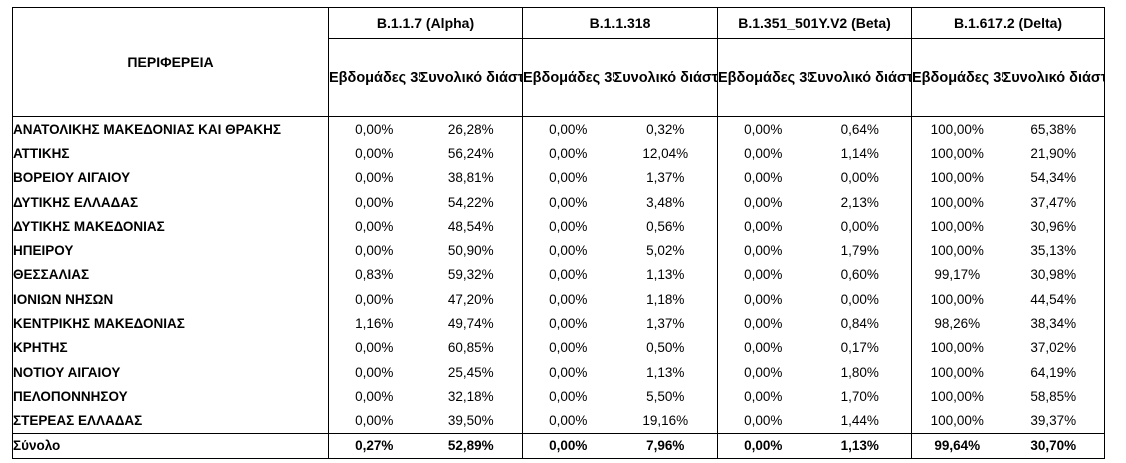 This screenshot has width=1126, height=463. What do you see at coordinates (860, 153) in the screenshot?
I see `beta-total-value: 1,14%` at bounding box center [860, 153].